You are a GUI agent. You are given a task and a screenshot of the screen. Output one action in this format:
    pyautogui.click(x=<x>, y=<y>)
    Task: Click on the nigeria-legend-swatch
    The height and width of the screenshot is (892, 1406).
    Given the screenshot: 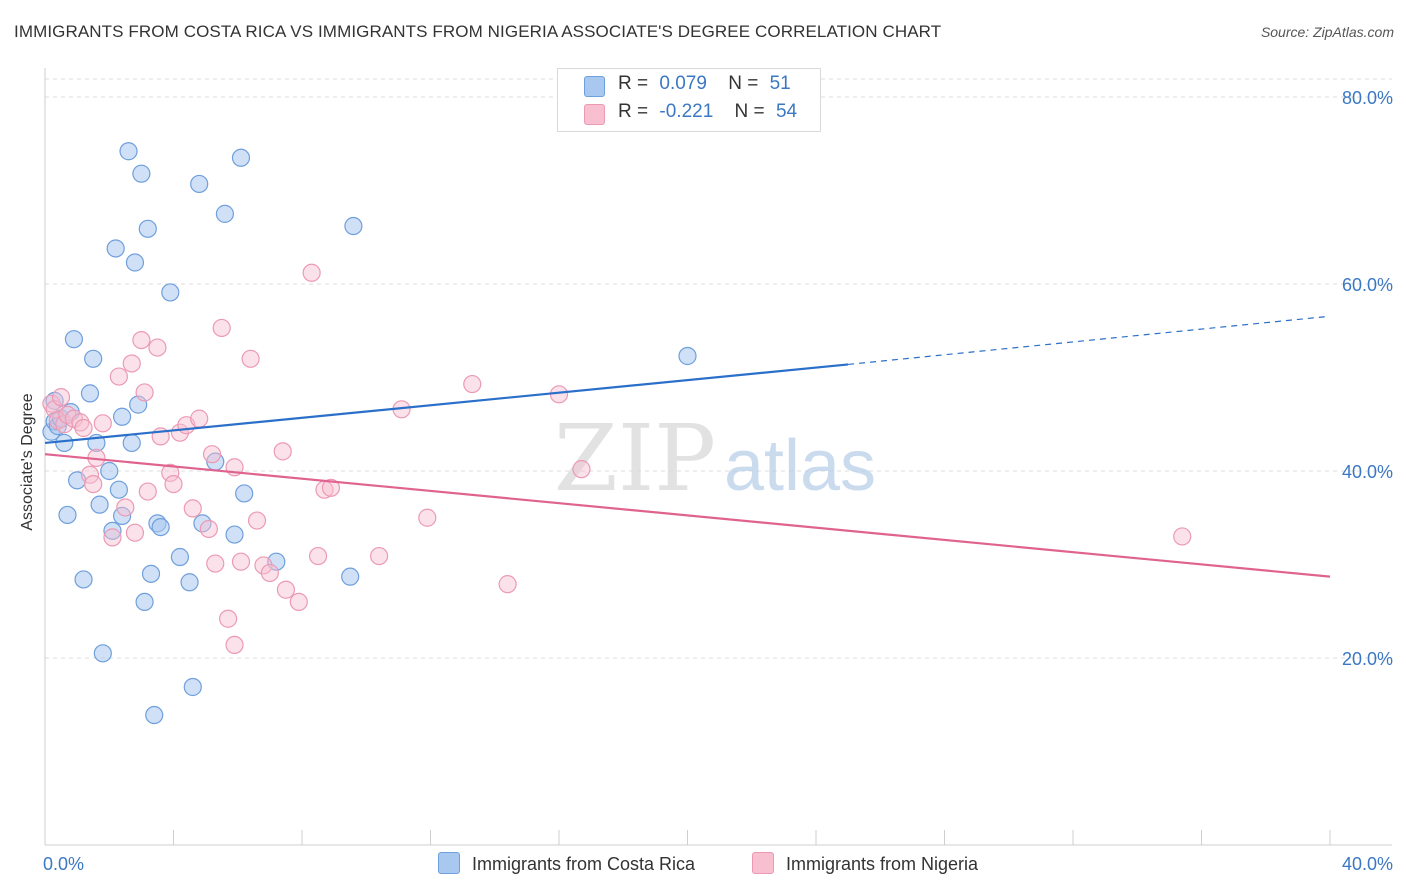 What is the action you would take?
    pyautogui.click(x=763, y=863)
    